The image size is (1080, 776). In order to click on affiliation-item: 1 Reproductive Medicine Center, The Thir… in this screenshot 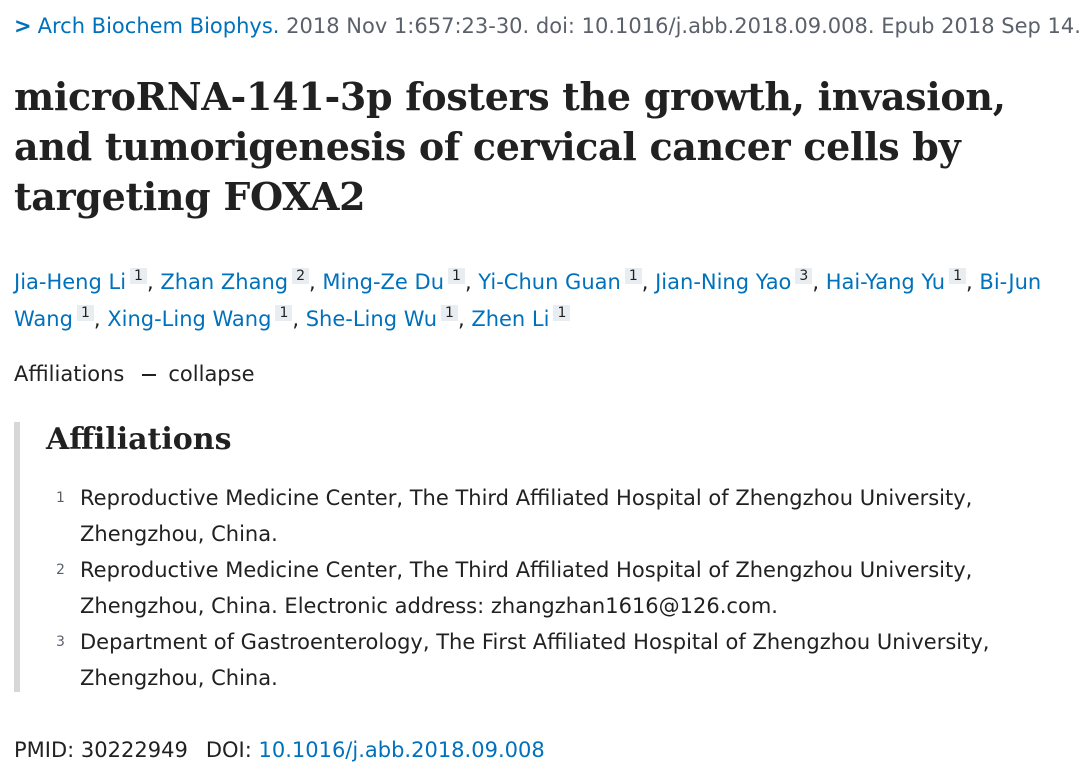, I will do `click(549, 516)`.